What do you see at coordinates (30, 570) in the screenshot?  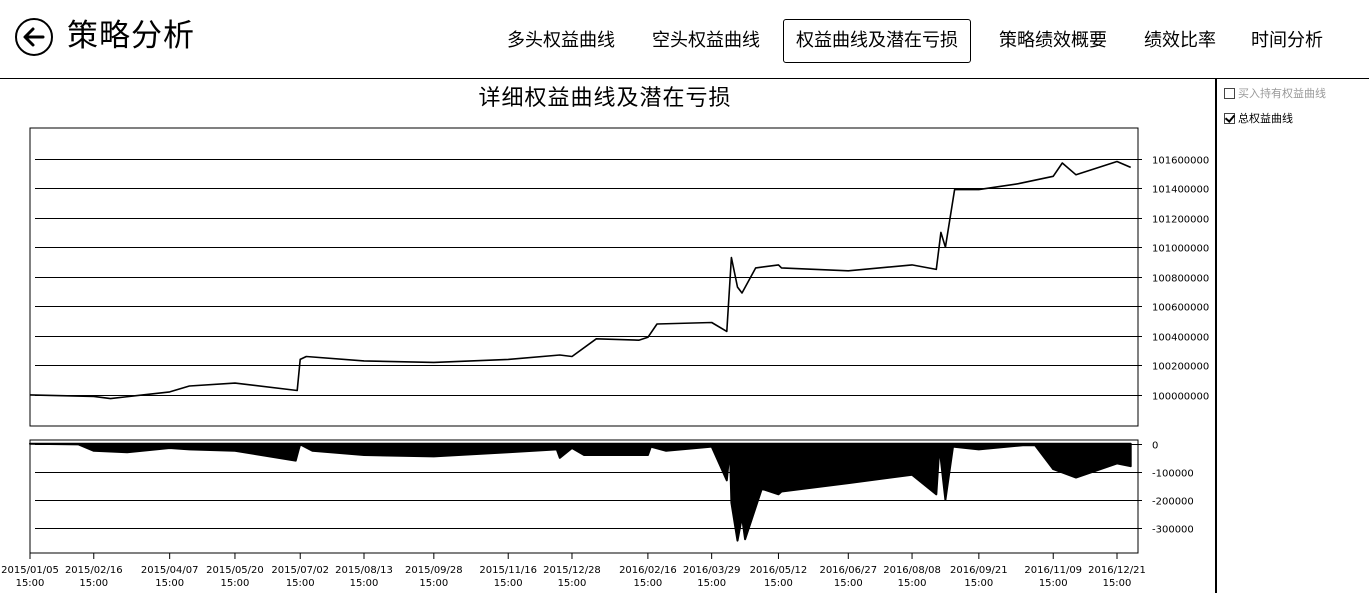 I see `x-tick-date-0: 2015/01/05` at bounding box center [30, 570].